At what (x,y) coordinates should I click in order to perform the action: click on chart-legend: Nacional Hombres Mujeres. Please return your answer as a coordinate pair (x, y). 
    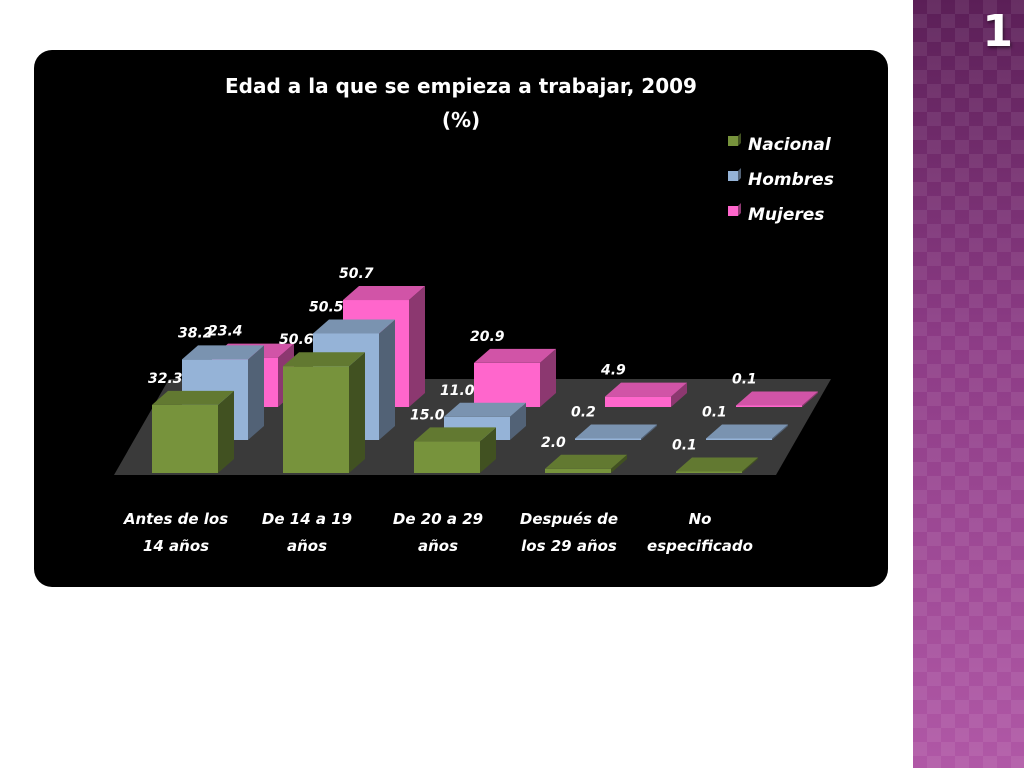
    Looking at the image, I should click on (781, 179).